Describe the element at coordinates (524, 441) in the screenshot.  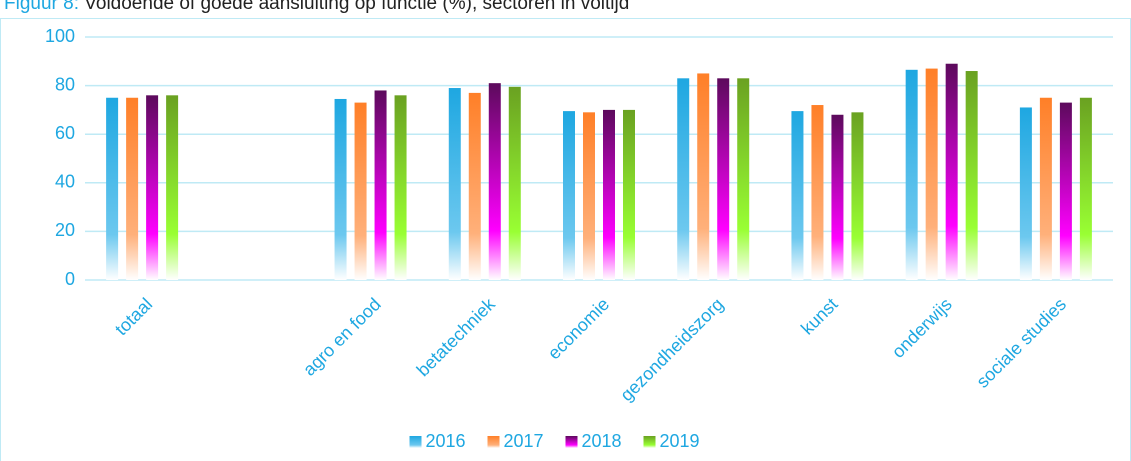
I see `legend-label: 2017` at that location.